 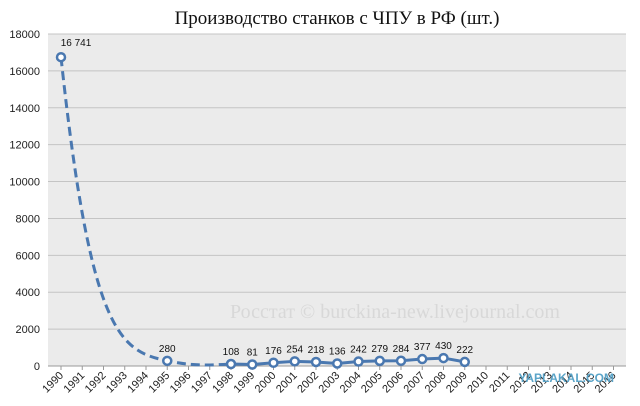 I want to click on x-tick-label: 2001, so click(x=287, y=383).